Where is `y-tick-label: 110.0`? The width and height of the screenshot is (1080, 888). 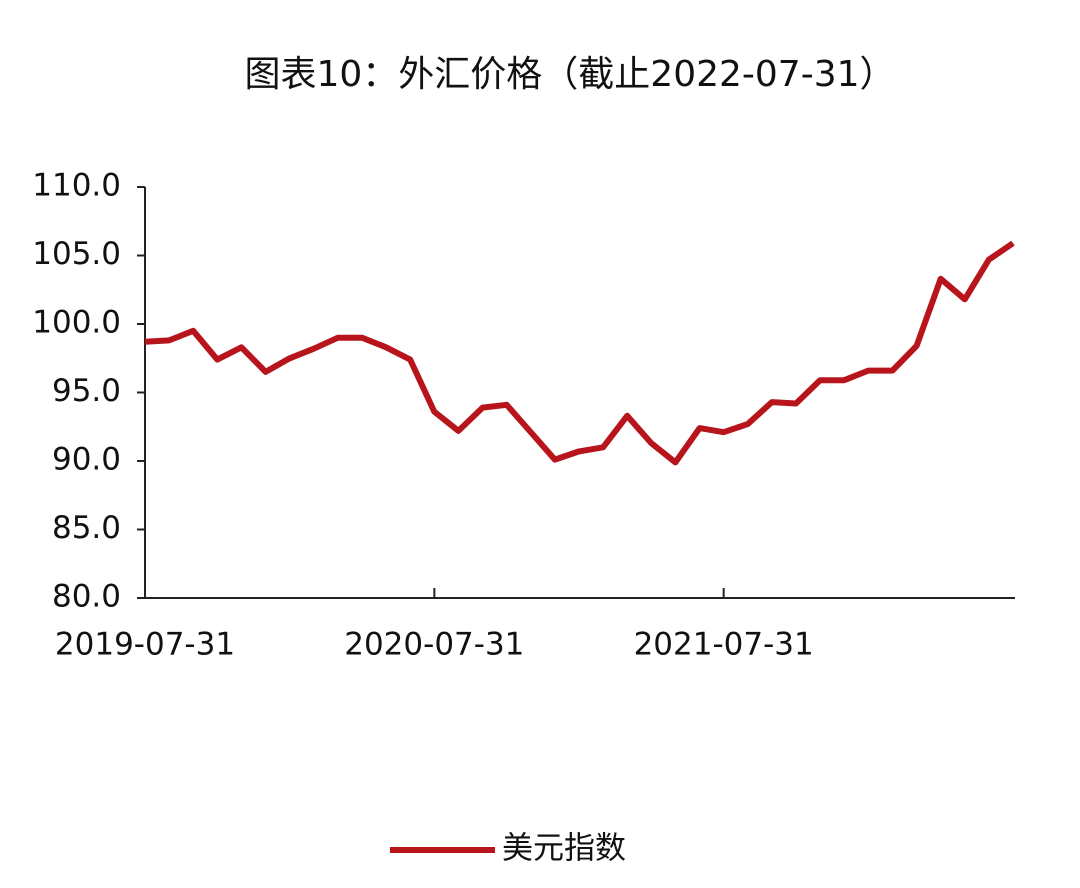
y-tick-label: 110.0 is located at coordinates (76, 186).